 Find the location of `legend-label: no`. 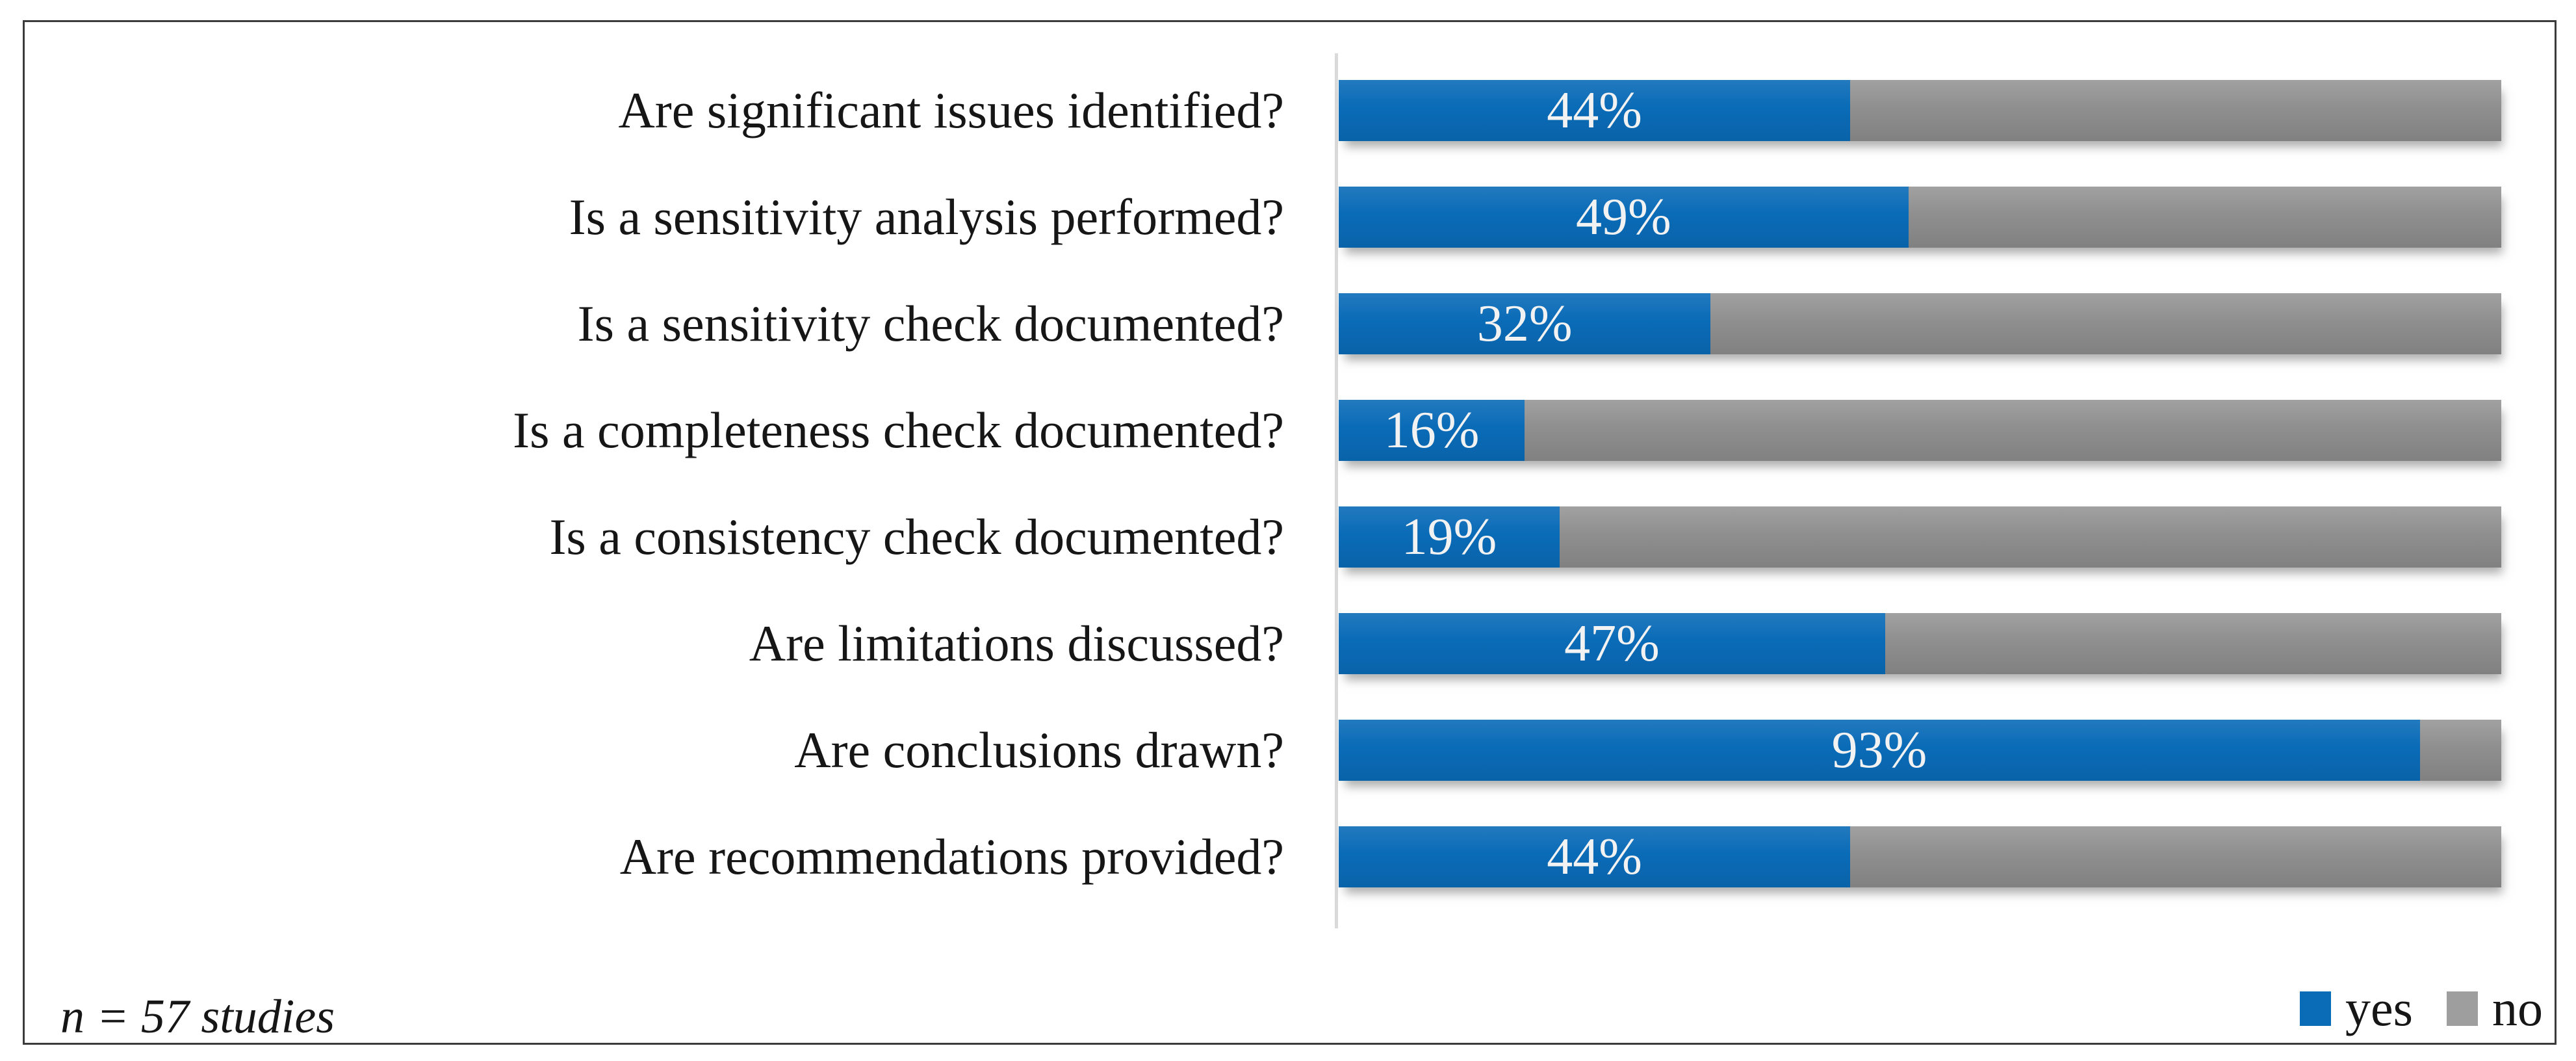

legend-label: no is located at coordinates (2518, 1008).